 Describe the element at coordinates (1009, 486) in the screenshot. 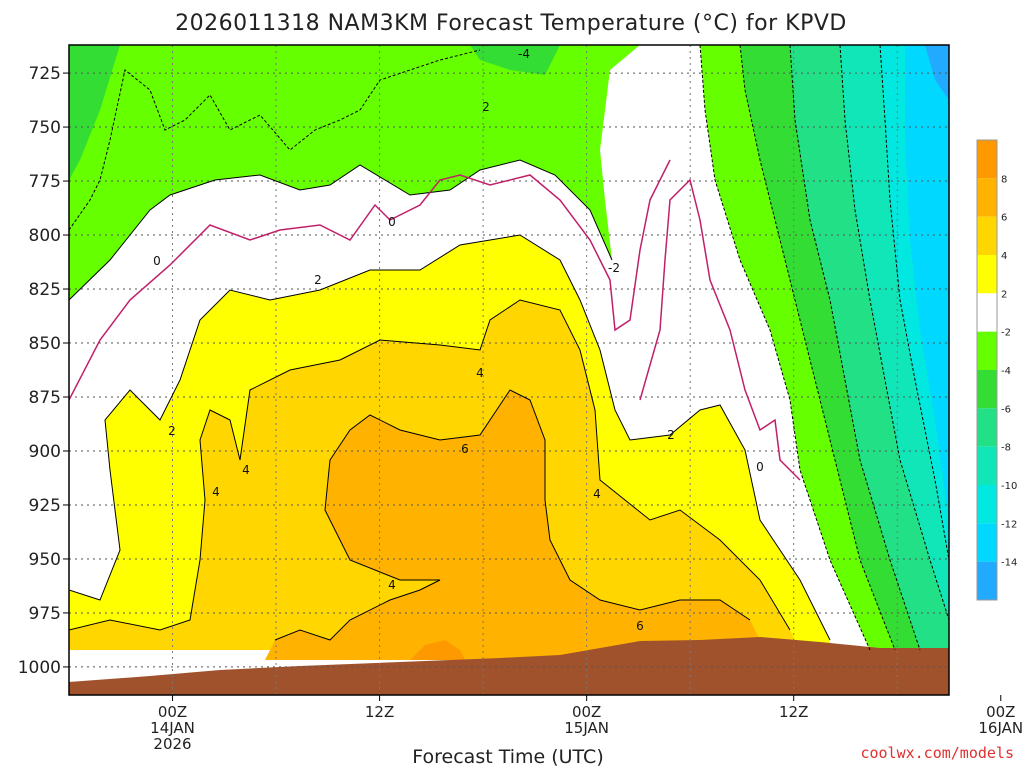

I see `colorbar-tick-label: -10` at that location.